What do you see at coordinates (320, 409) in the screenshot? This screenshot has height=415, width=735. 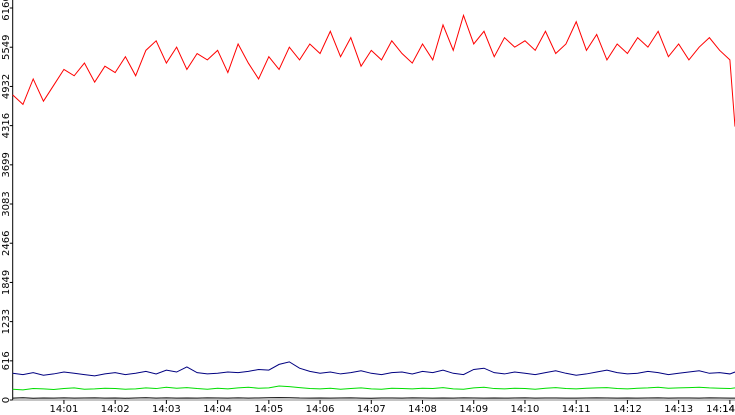 I see `x-tick-label: 14:06` at bounding box center [320, 409].